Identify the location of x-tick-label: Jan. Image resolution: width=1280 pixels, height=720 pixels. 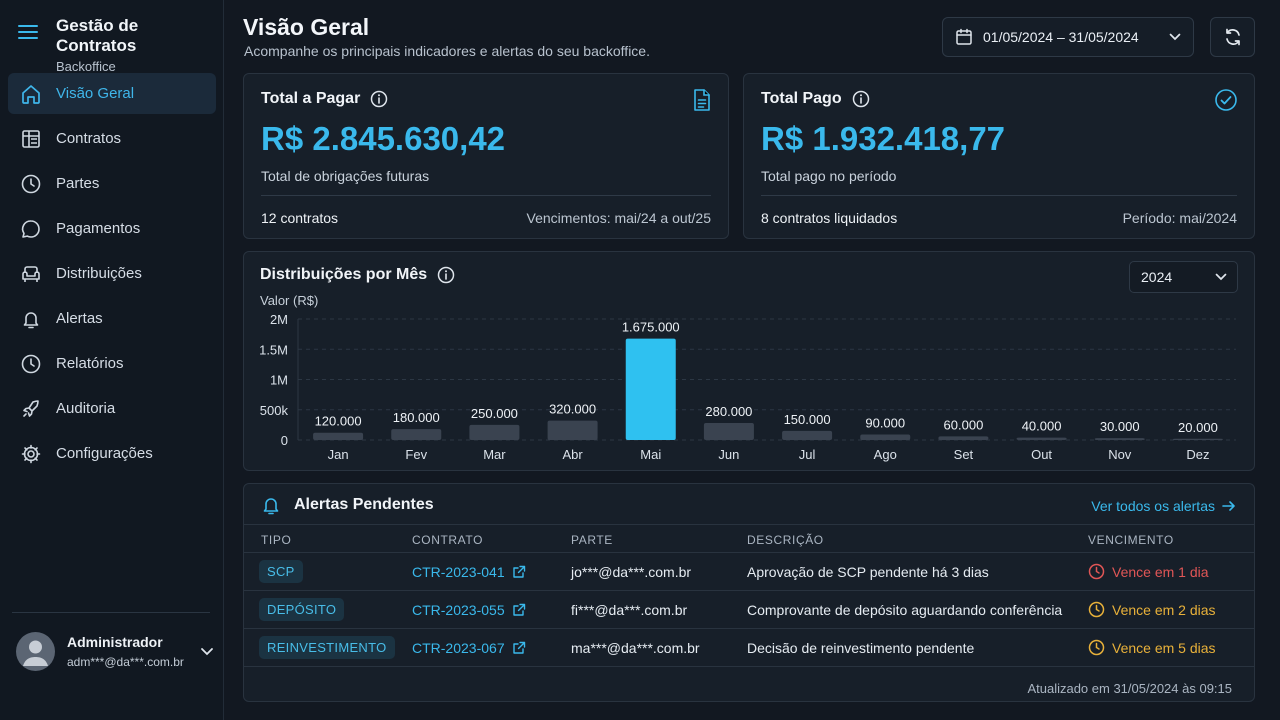
(338, 454).